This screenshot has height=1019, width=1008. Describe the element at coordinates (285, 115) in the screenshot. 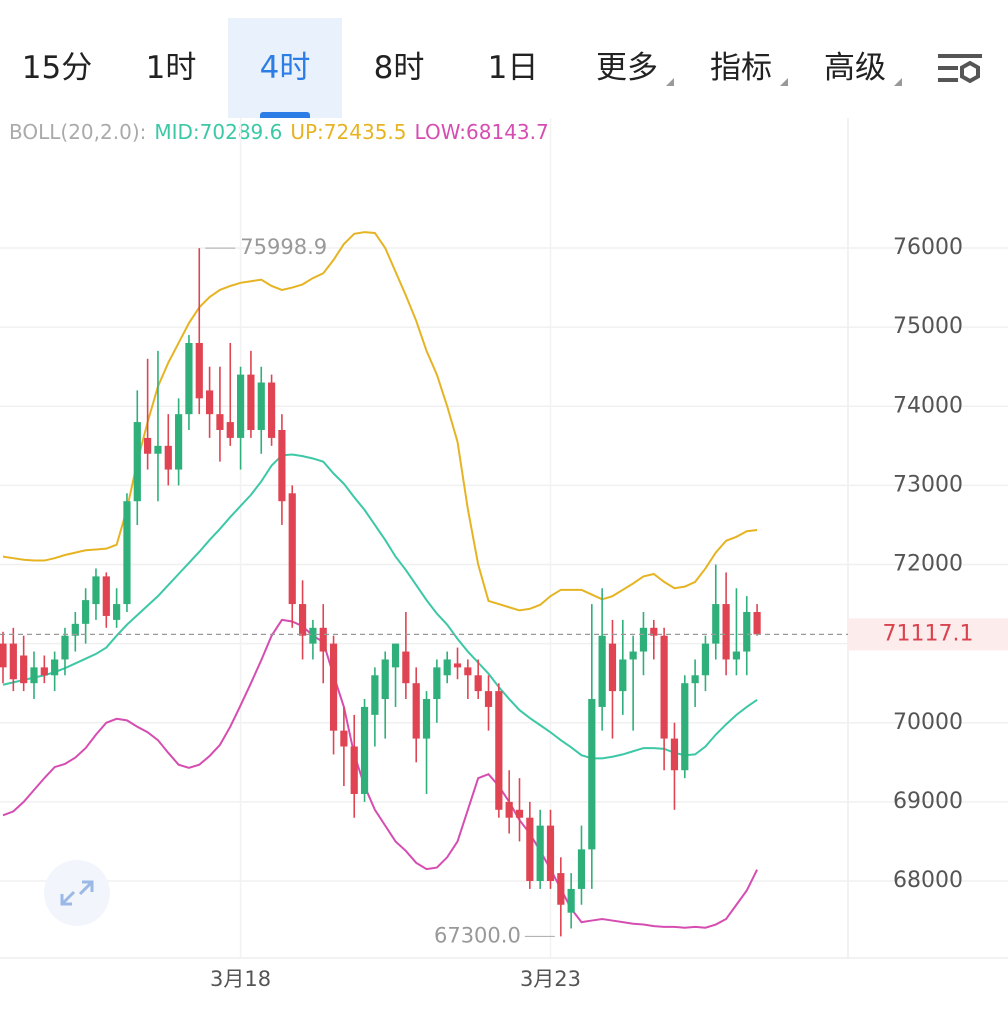

I see `active-indicator` at that location.